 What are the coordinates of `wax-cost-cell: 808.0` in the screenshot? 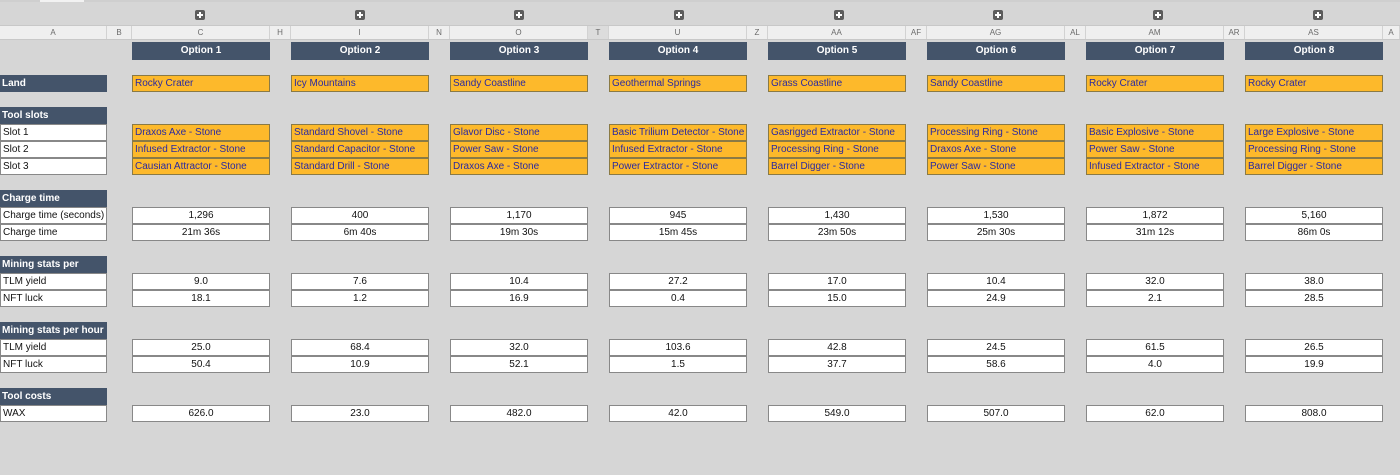 It's located at (1314, 413).